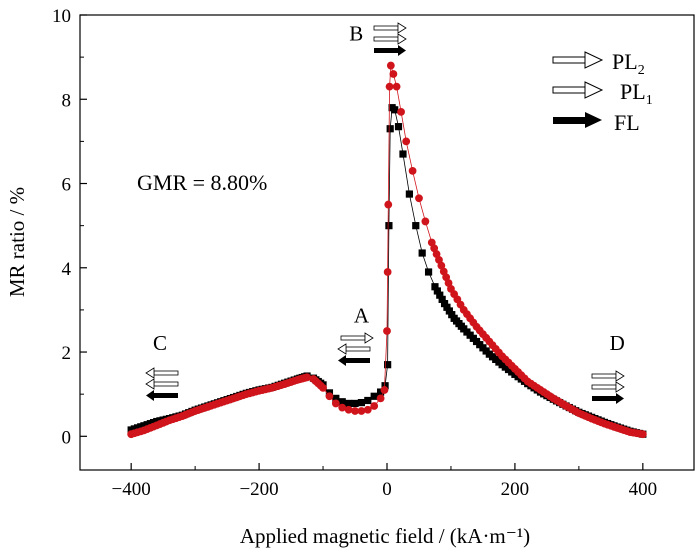 The height and width of the screenshot is (553, 700). What do you see at coordinates (649, 100) in the screenshot?
I see `legend-sub-pl1: 1` at bounding box center [649, 100].